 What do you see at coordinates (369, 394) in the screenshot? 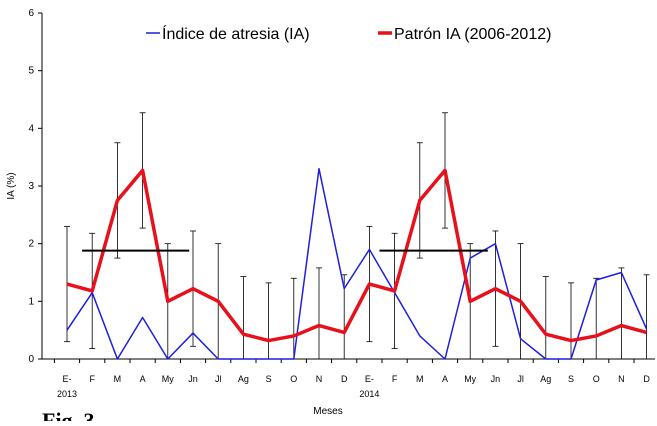
I see `x-year-label: 2014` at bounding box center [369, 394].